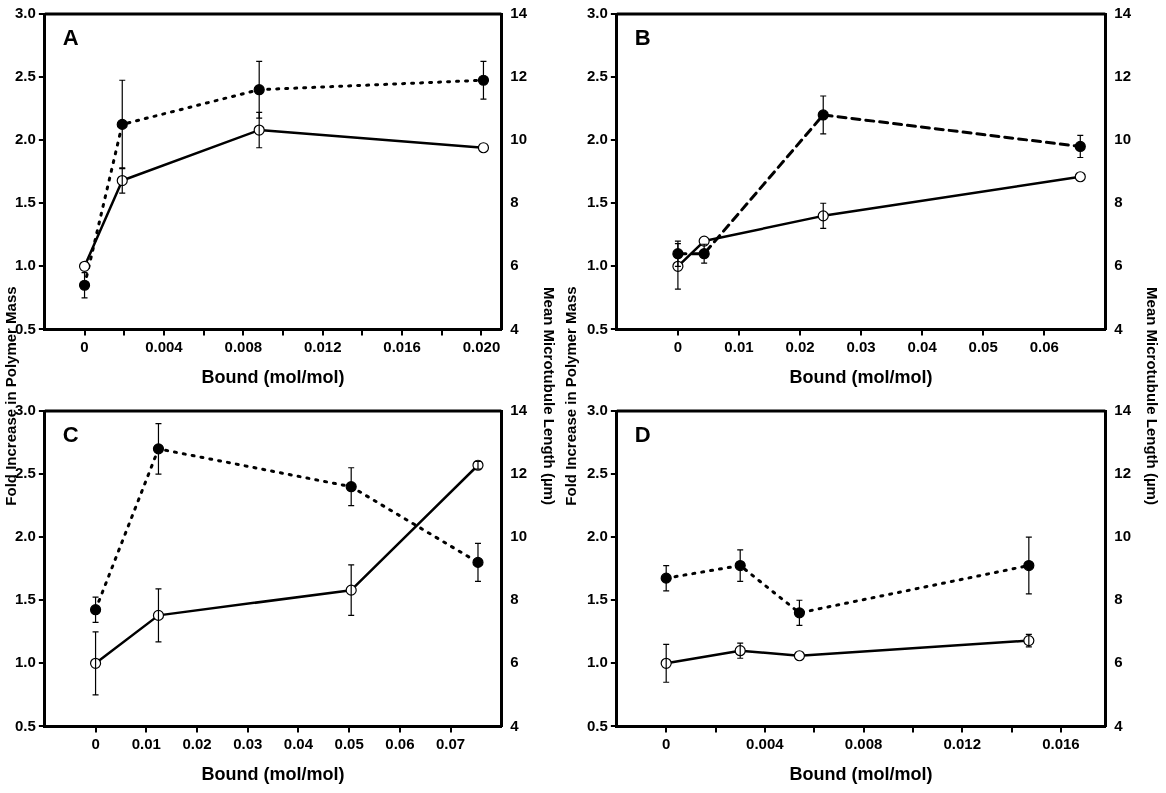 This screenshot has width=1166, height=793. I want to click on annotation: C, so click(70, 435).